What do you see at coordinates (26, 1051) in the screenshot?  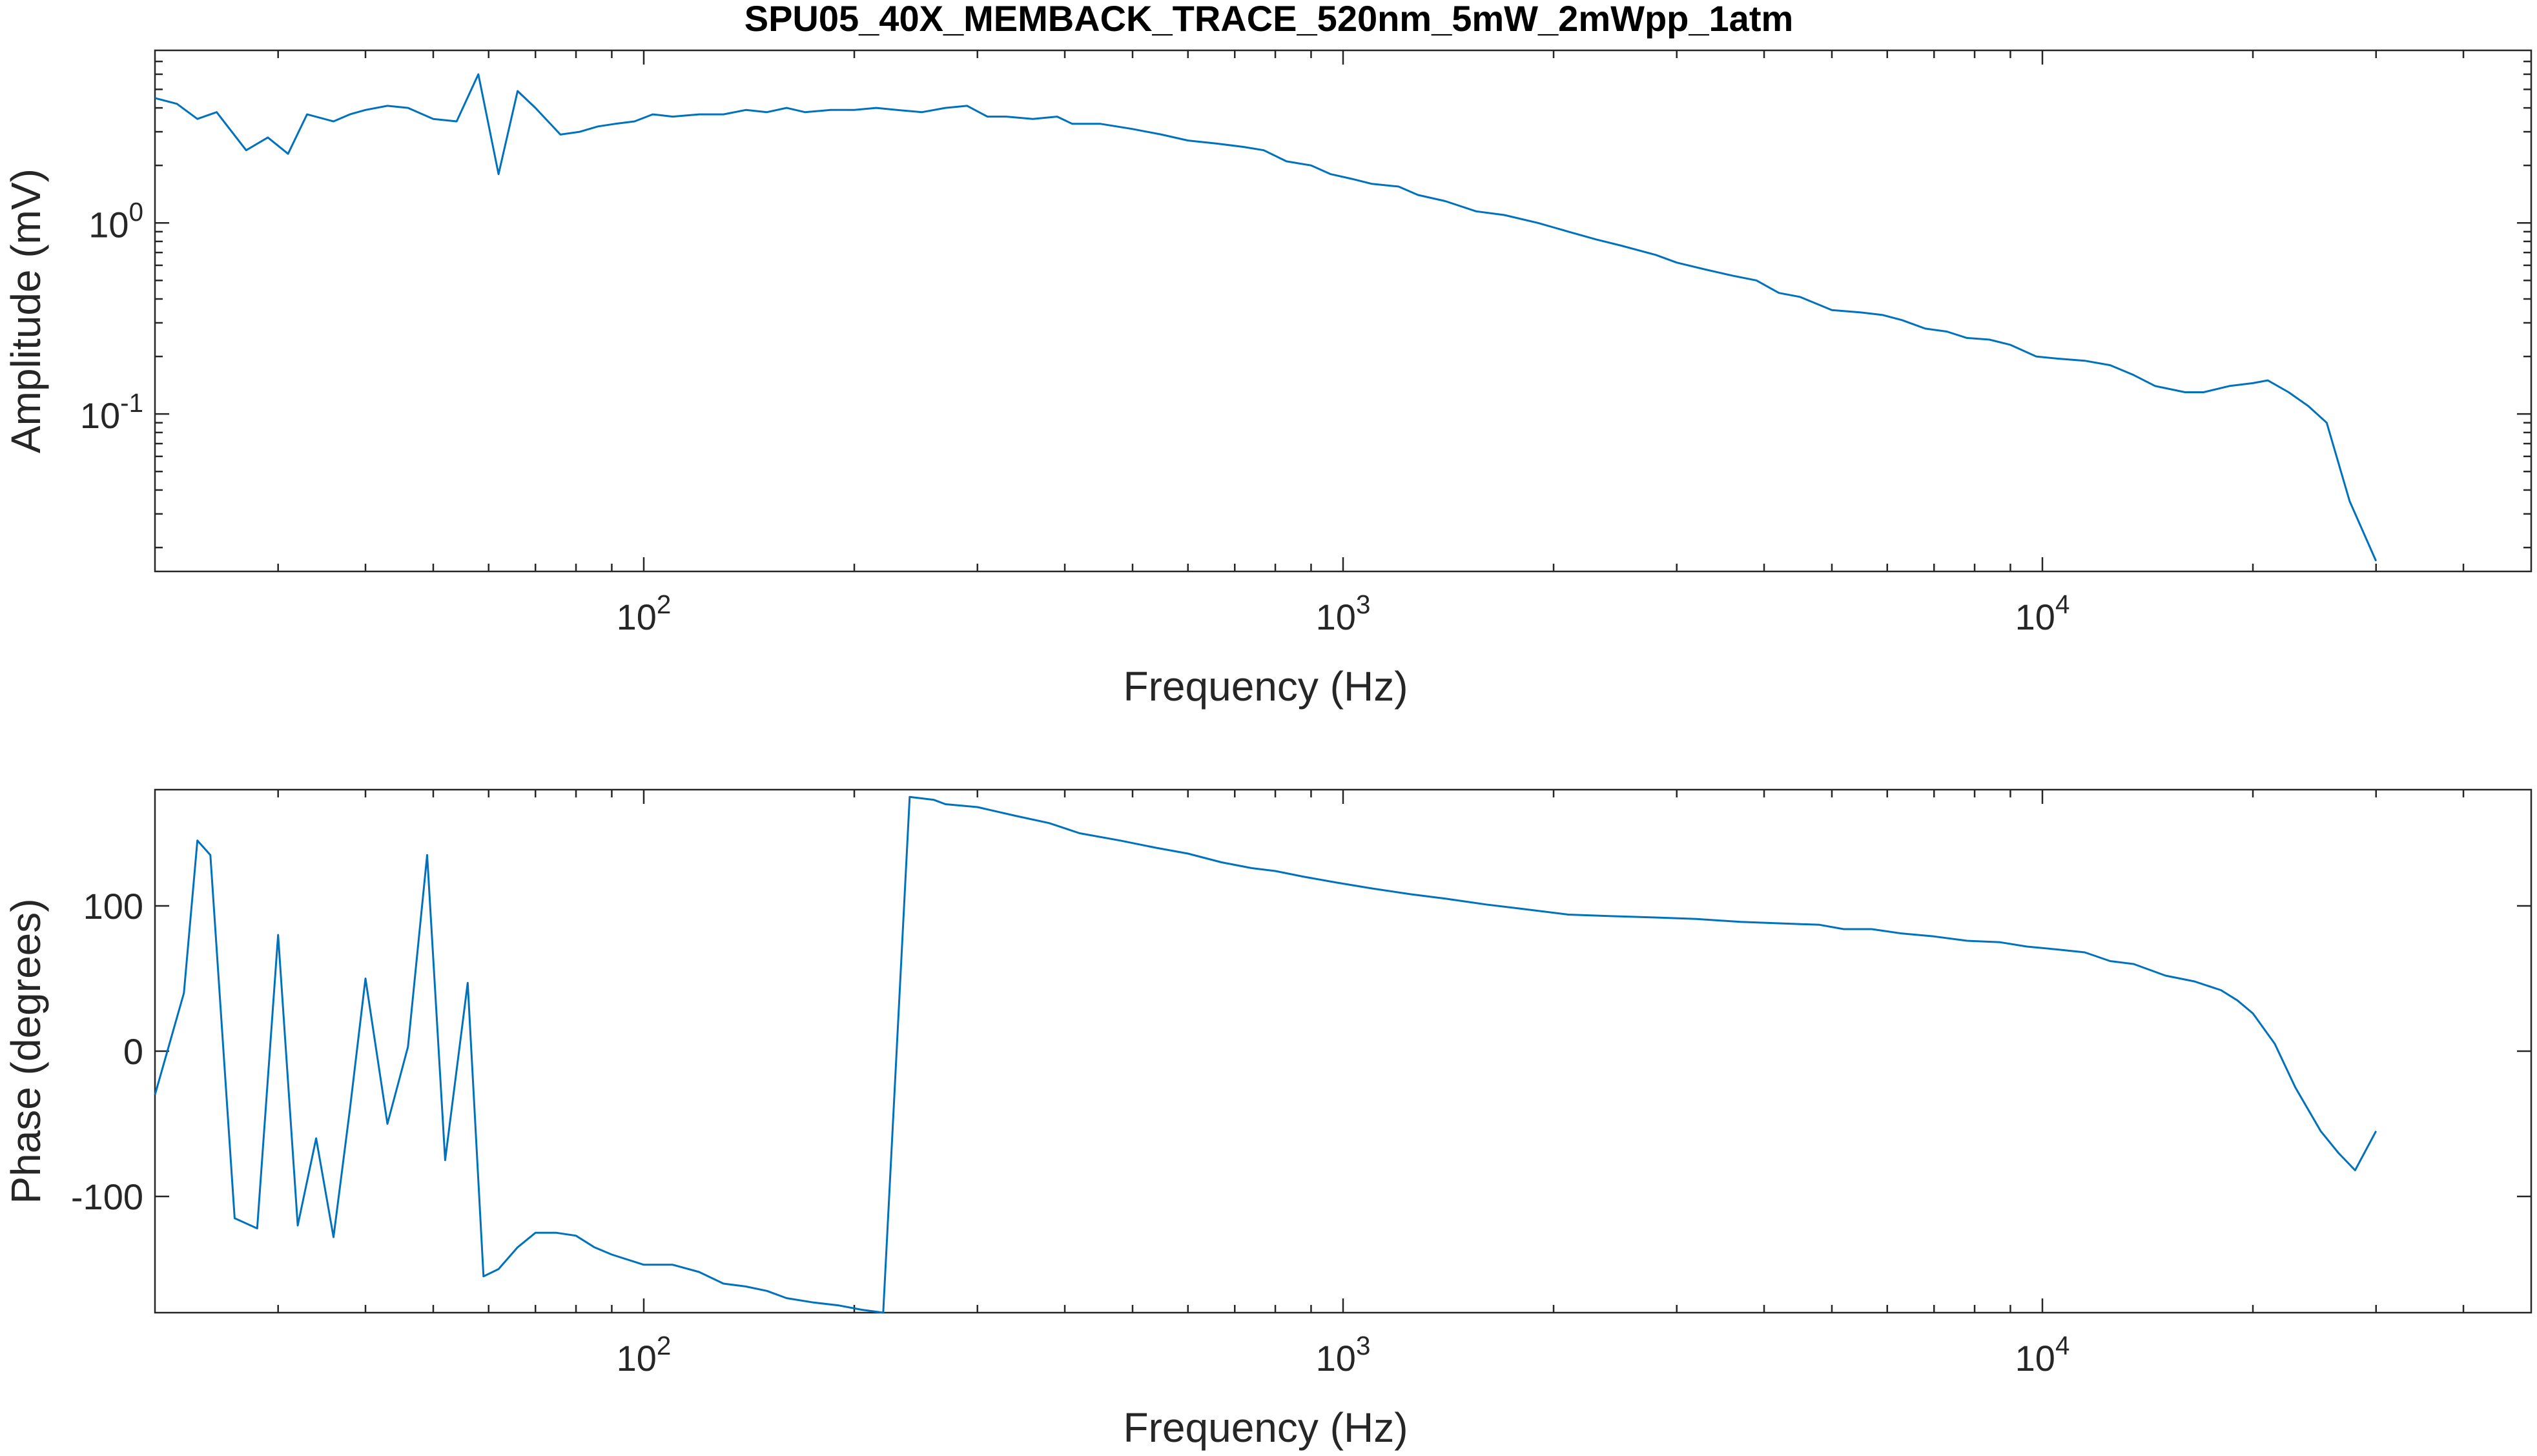 I see `y-axis-label: Phase (degrees)` at bounding box center [26, 1051].